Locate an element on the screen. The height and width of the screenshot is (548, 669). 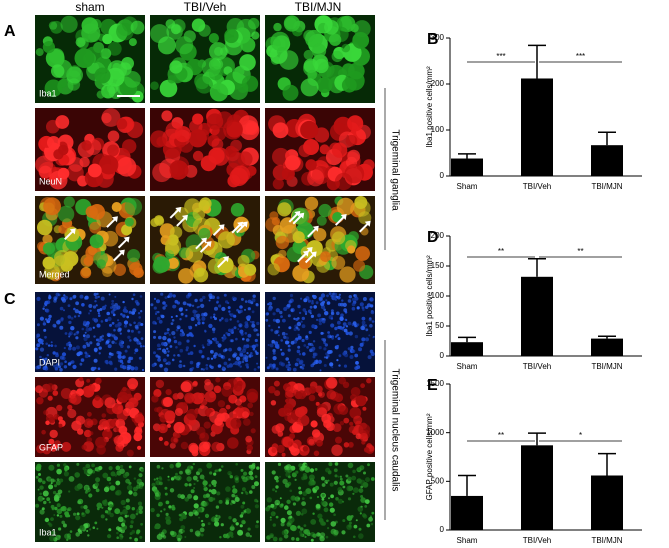
x-tick-label: Sham is located at coordinates (467, 540).